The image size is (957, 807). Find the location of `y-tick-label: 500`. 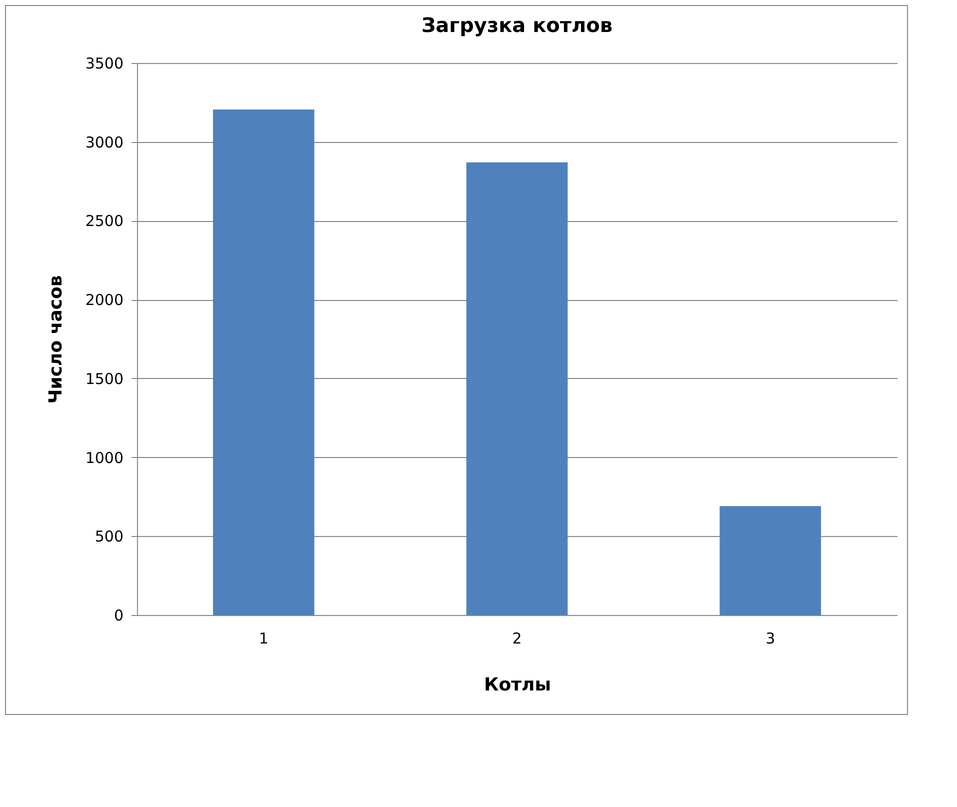

y-tick-label: 500 is located at coordinates (109, 537).